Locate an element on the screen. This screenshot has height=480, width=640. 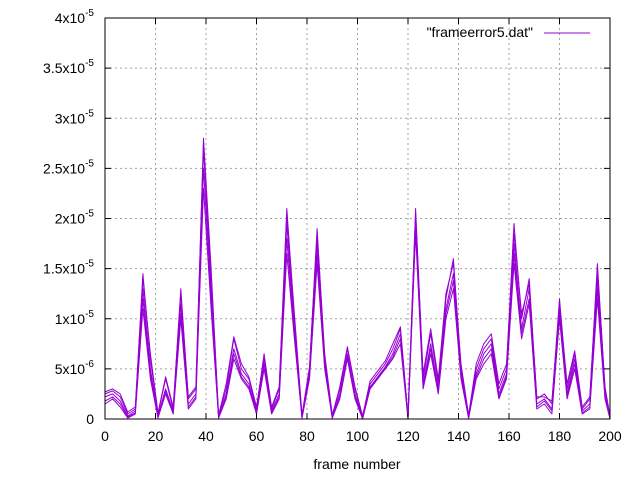
y-tick-label: 3x10⁻⁵ is located at coordinates (75, 117).